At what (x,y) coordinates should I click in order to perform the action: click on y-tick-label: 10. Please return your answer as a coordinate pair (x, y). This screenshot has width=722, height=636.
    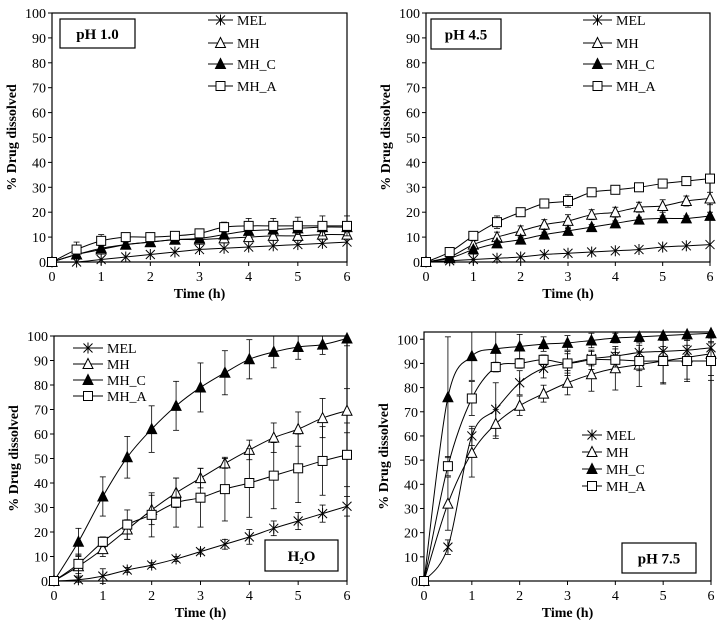
    Looking at the image, I should click on (411, 558).